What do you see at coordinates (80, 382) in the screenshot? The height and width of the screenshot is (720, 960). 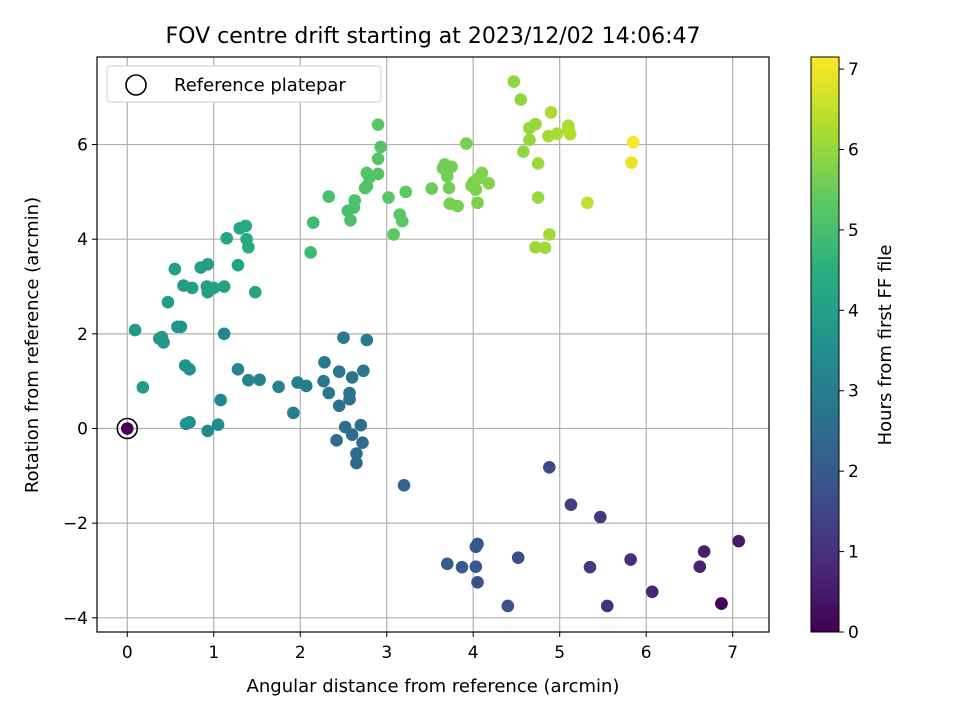 I see `y-axis-ticks: −4 −2 0 2 4 6` at bounding box center [80, 382].